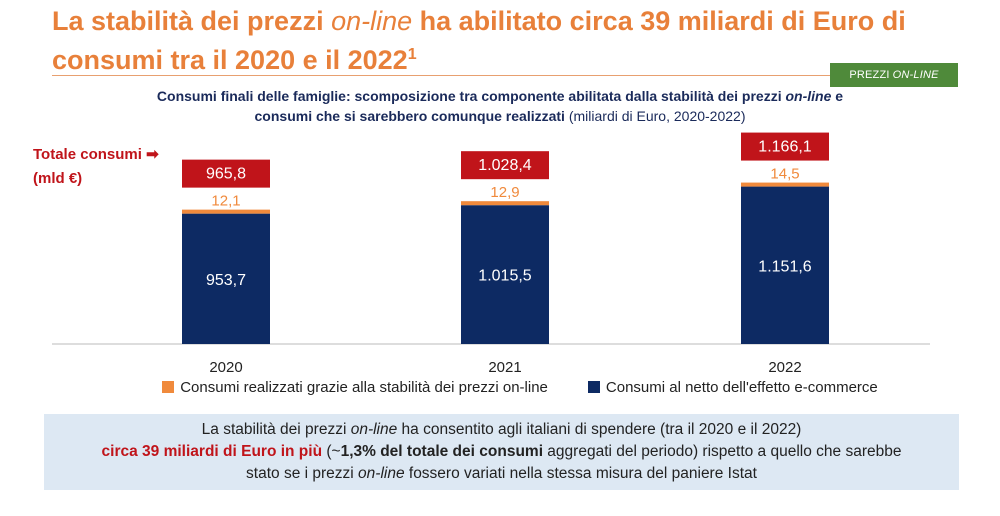 The height and width of the screenshot is (516, 1000). Describe the element at coordinates (302, 473) in the screenshot. I see `callout-text: stato se i prezzi` at that location.